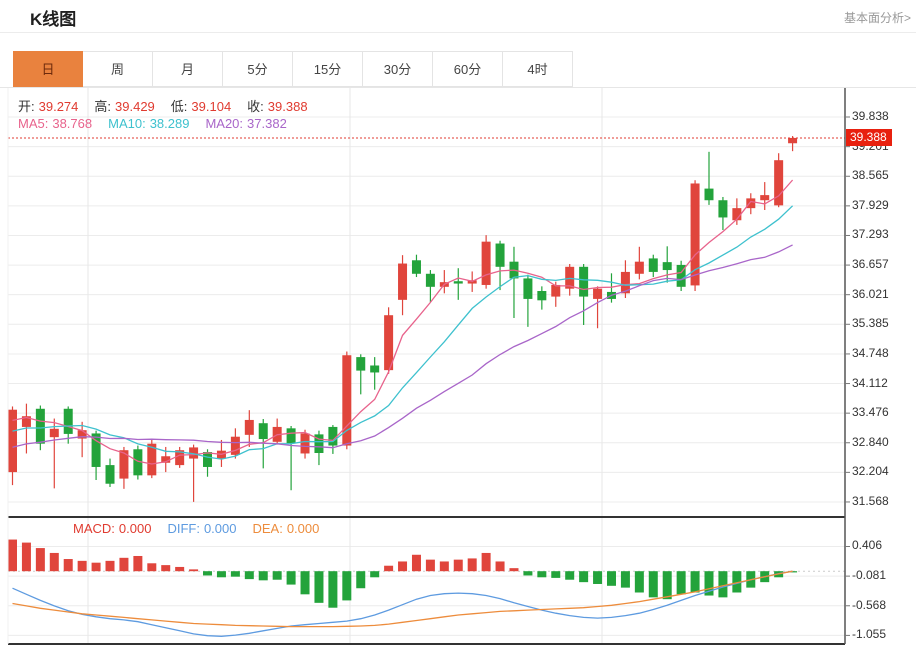 The image size is (916, 650). What do you see at coordinates (458, 32) in the screenshot?
I see `header-divider` at bounding box center [458, 32].